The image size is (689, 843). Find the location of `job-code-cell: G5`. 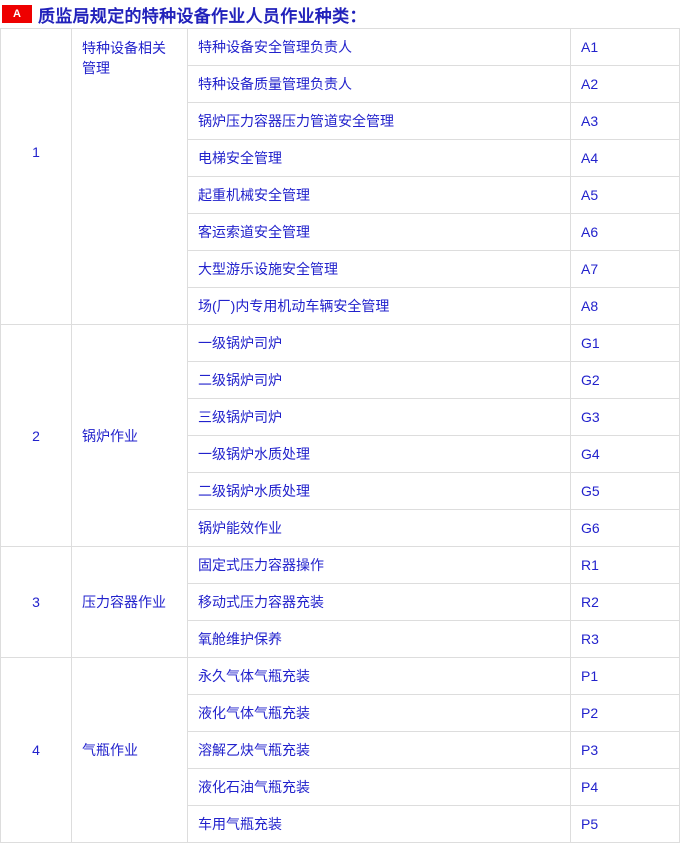

job-code-cell: G5 is located at coordinates (625, 491).